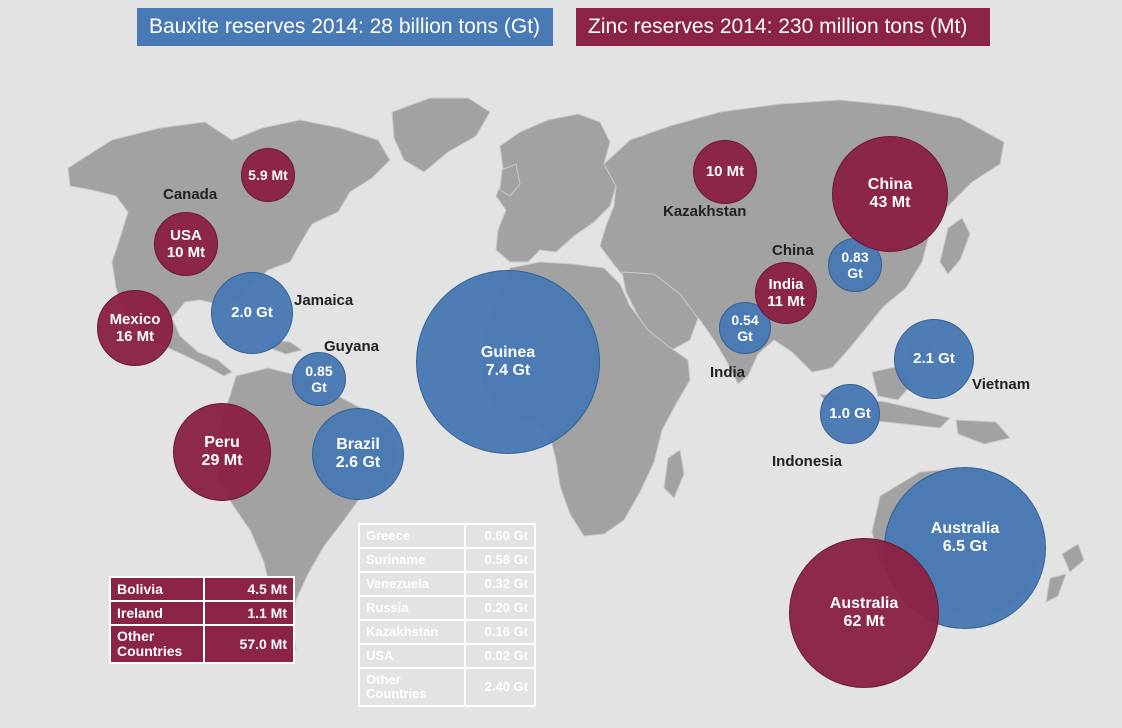 The height and width of the screenshot is (728, 1122). I want to click on table-cell-country: Ireland, so click(157, 613).